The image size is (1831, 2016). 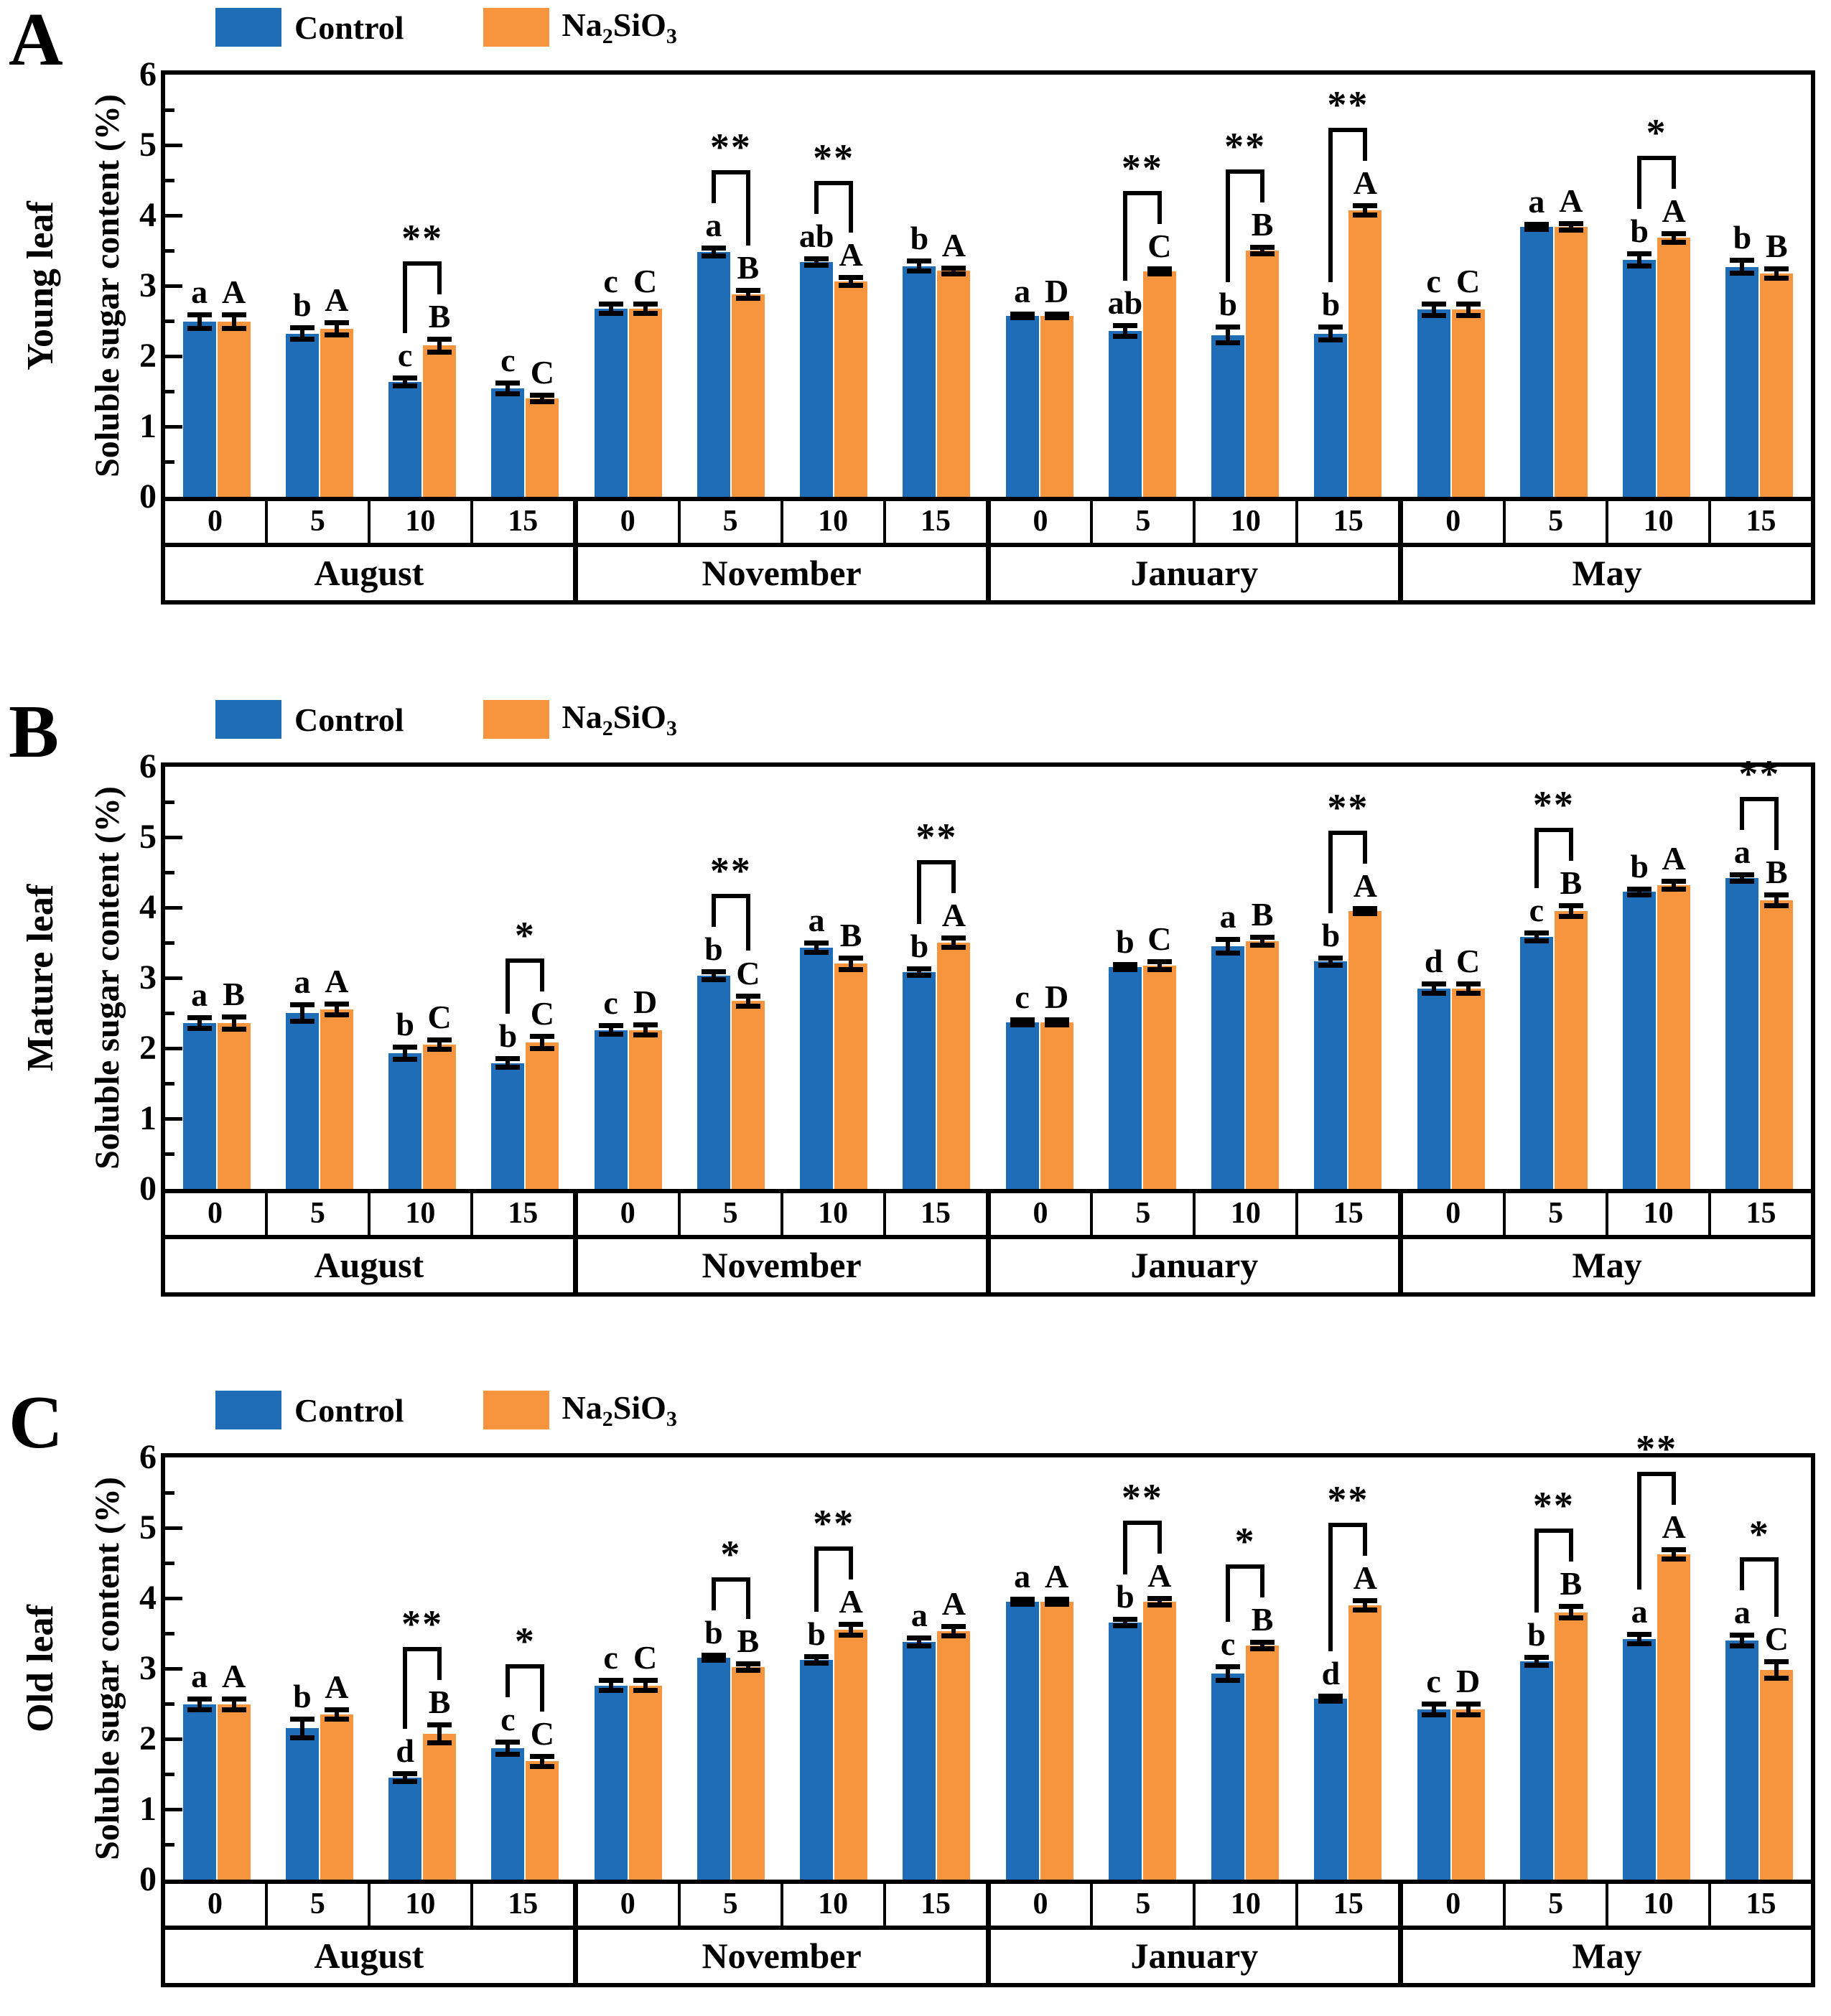 What do you see at coordinates (713, 225) in the screenshot?
I see `sig-letter-control: a` at bounding box center [713, 225].